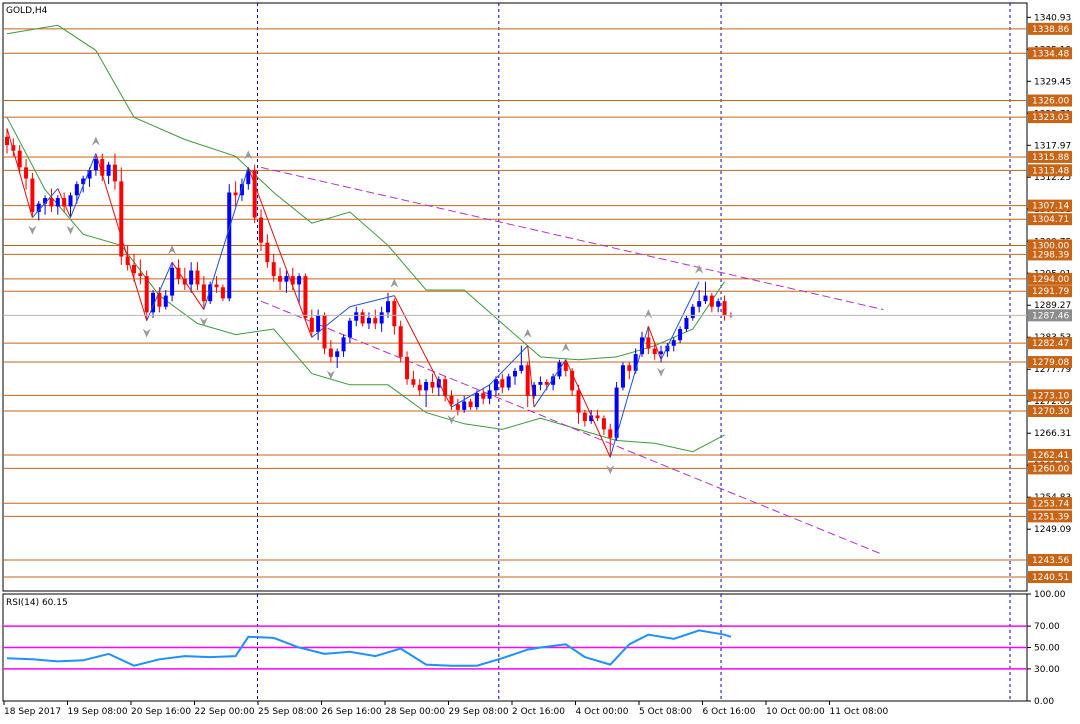 Image resolution: width=1080 pixels, height=724 pixels. What do you see at coordinates (1050, 118) in the screenshot?
I see `price-level-label: 1323.03` at bounding box center [1050, 118].